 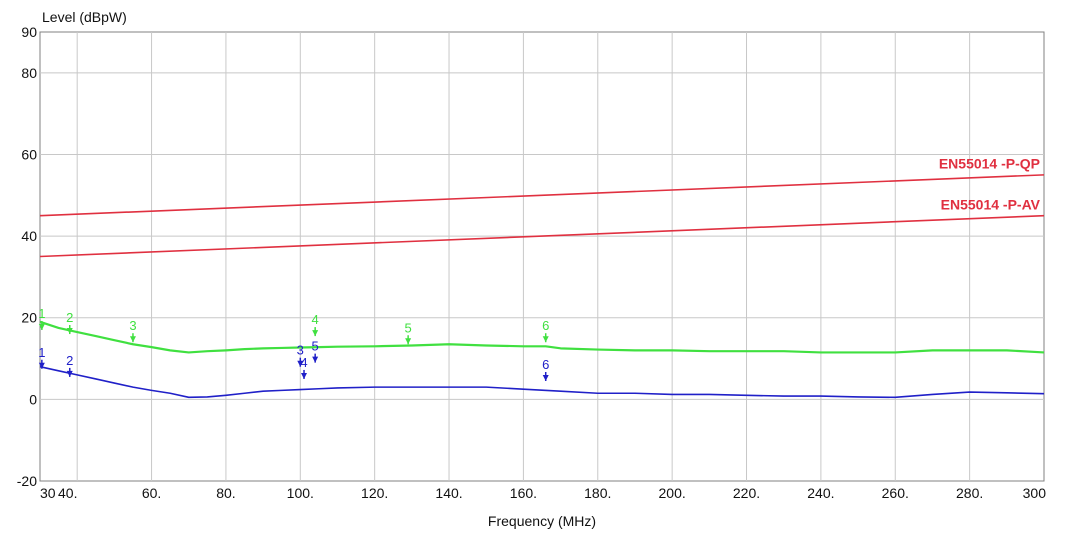 I want to click on limit-label: EN55014 -P-QP, so click(x=989, y=163).